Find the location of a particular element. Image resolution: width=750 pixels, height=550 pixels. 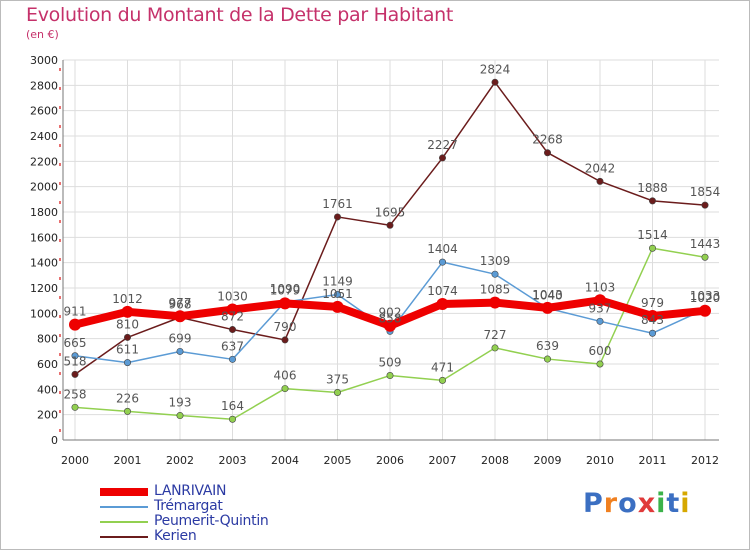

data-label: 968 is located at coordinates (180, 304).